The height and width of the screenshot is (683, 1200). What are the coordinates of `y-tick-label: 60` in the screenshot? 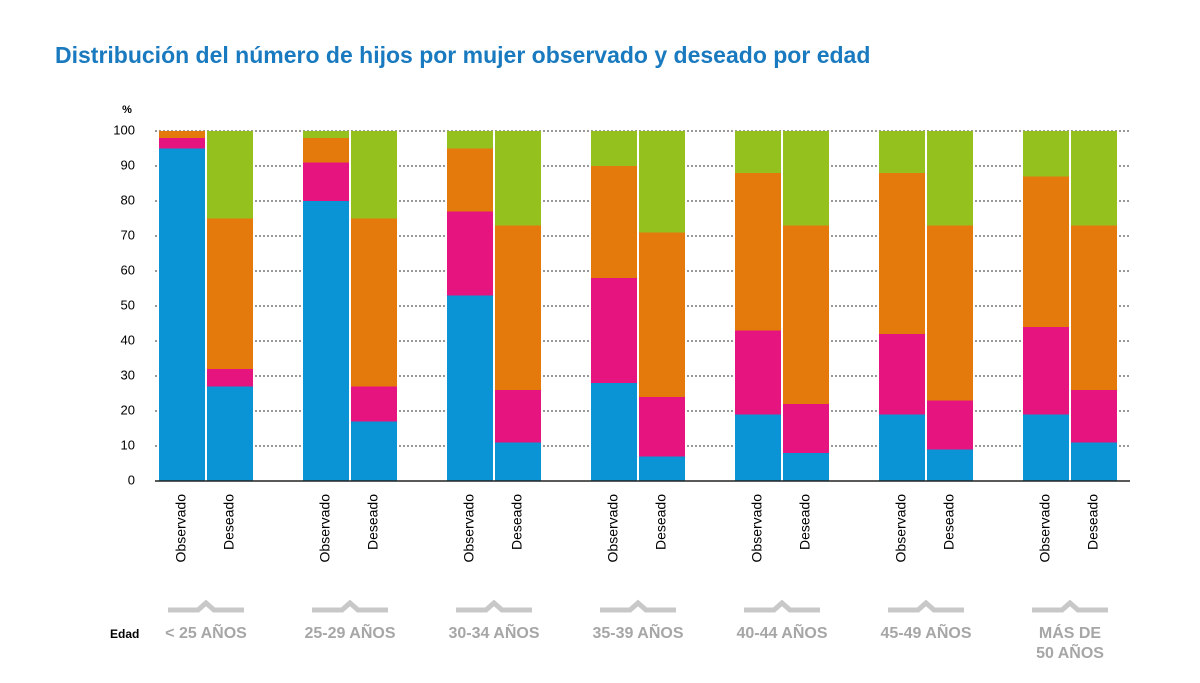 It's located at (128, 269).